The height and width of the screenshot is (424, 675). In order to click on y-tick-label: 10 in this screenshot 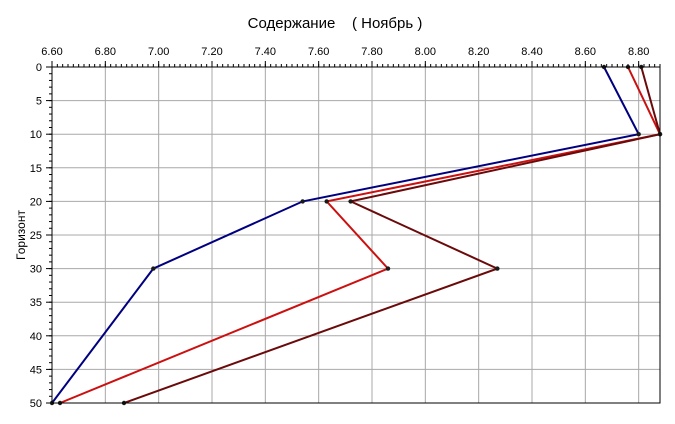, I will do `click(36, 135)`.